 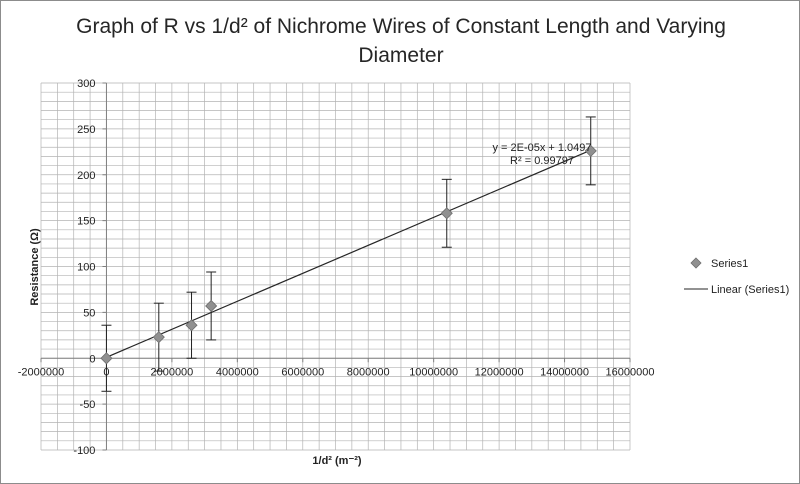 What do you see at coordinates (92, 359) in the screenshot?
I see `y-tick-label: 0` at bounding box center [92, 359].